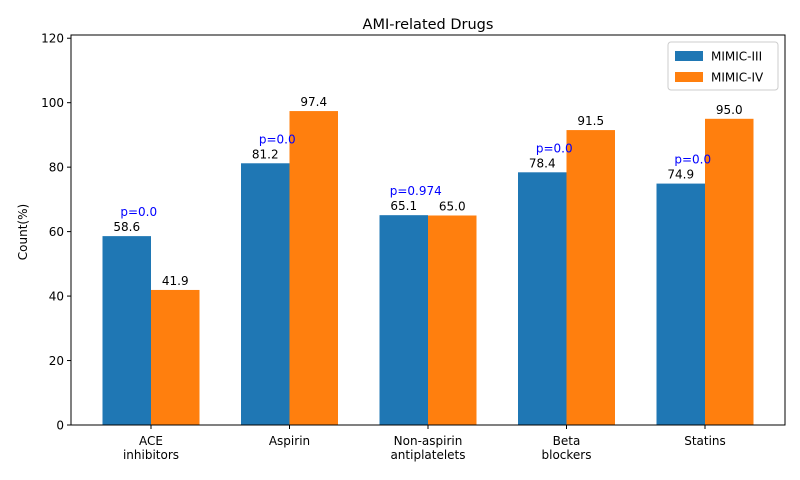 Image resolution: width=800 pixels, height=480 pixels. I want to click on bar-value-label: 91.5, so click(590, 121).